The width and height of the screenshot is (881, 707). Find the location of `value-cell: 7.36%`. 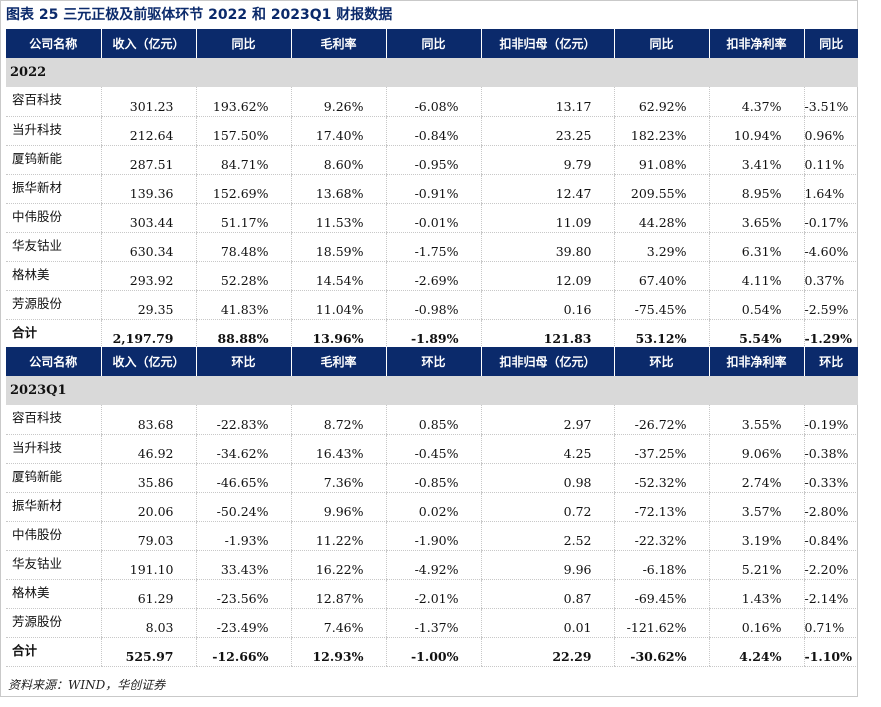

value-cell: 7.36% is located at coordinates (338, 478).